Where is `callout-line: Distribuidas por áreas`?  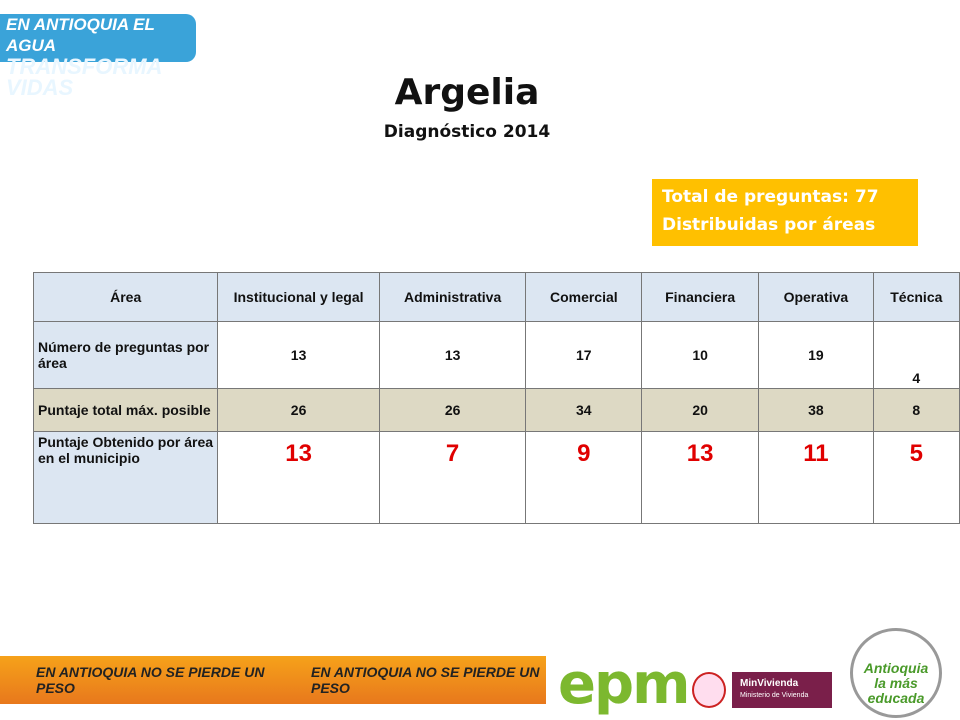 callout-line: Distribuidas por áreas is located at coordinates (769, 225).